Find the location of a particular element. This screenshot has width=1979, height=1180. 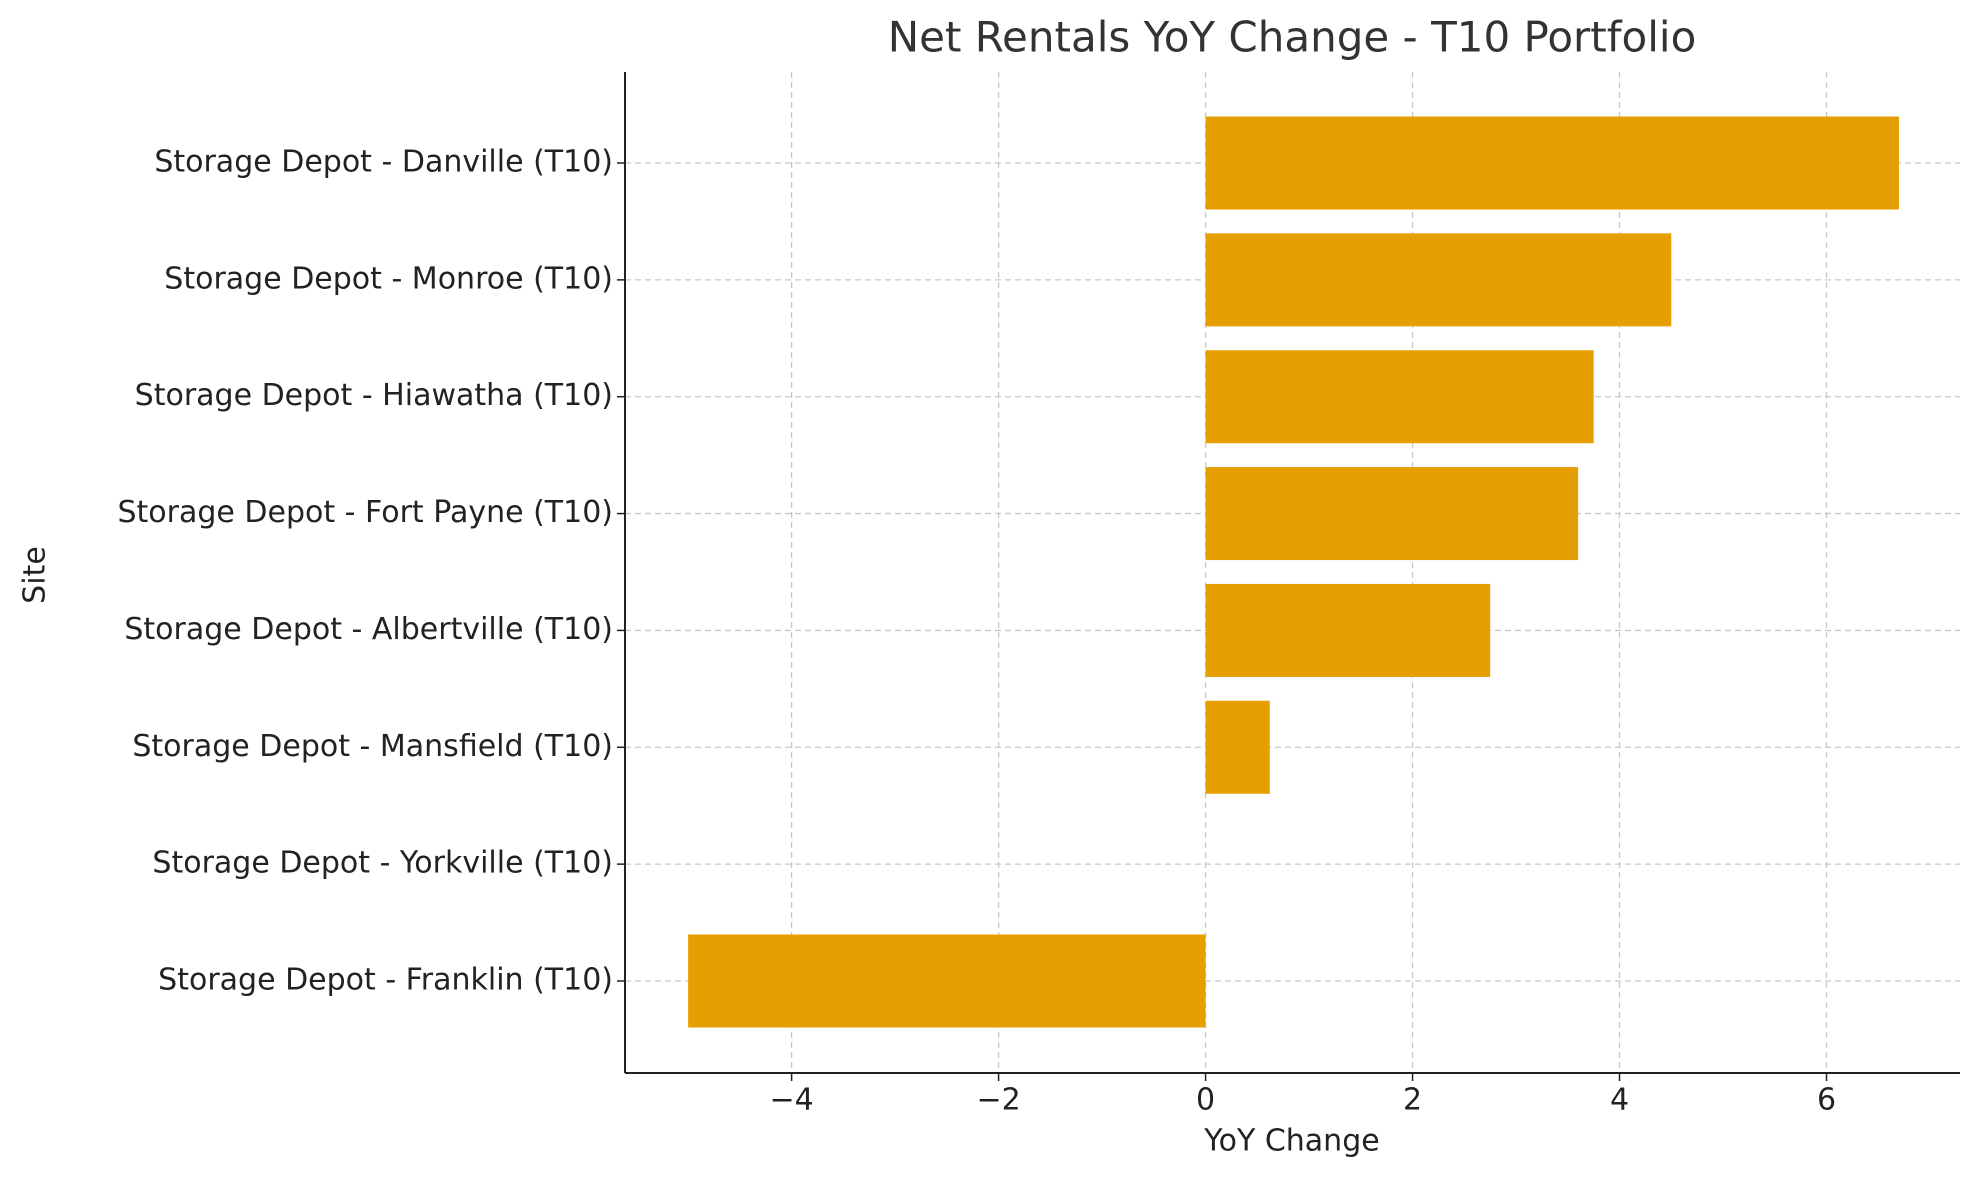

x-tick-label: 2 is located at coordinates (1412, 1100).